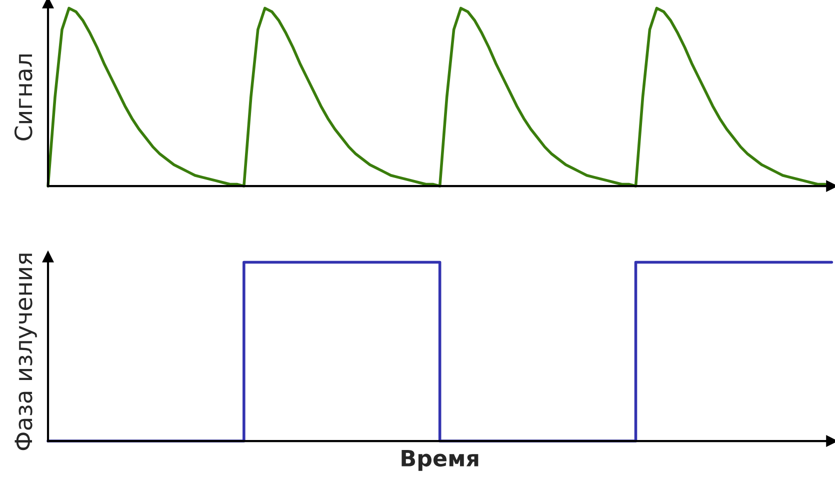 This screenshot has height=482, width=835. Describe the element at coordinates (440, 460) in the screenshot. I see `x-axis-title: Время` at that location.